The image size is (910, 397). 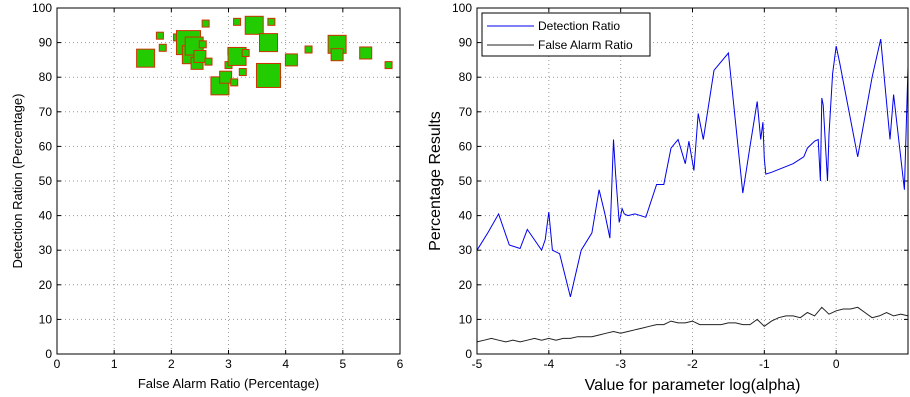 I want to click on x-tick-label: 6, so click(x=400, y=364).